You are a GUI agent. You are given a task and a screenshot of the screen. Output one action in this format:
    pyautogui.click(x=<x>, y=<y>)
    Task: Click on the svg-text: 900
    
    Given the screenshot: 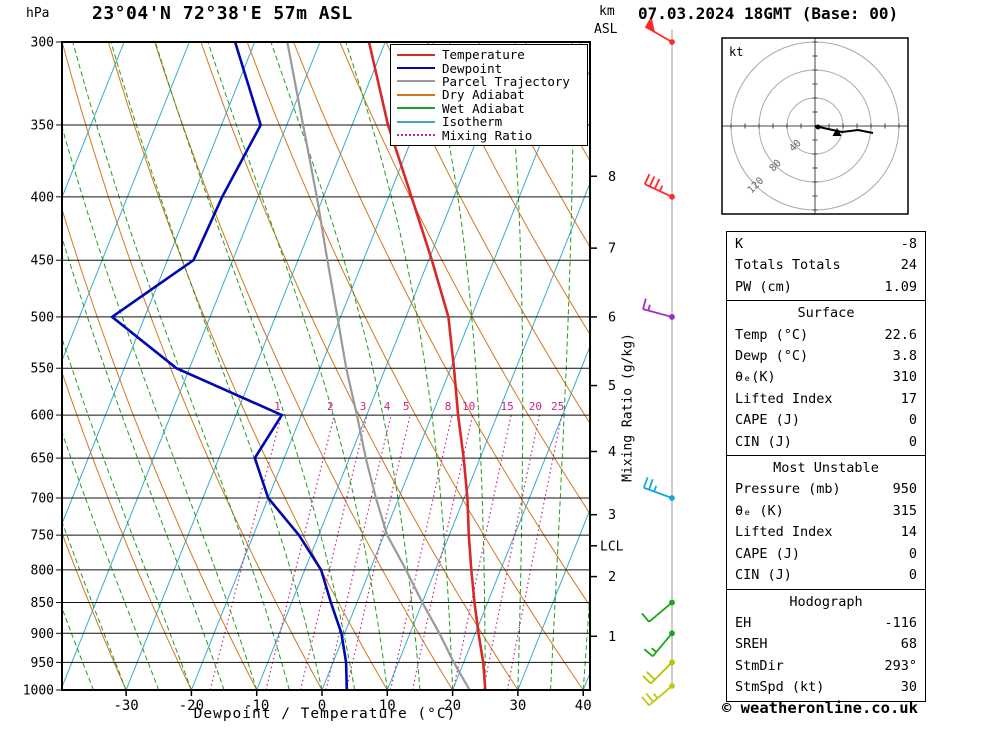 What is the action you would take?
    pyautogui.click(x=42, y=634)
    